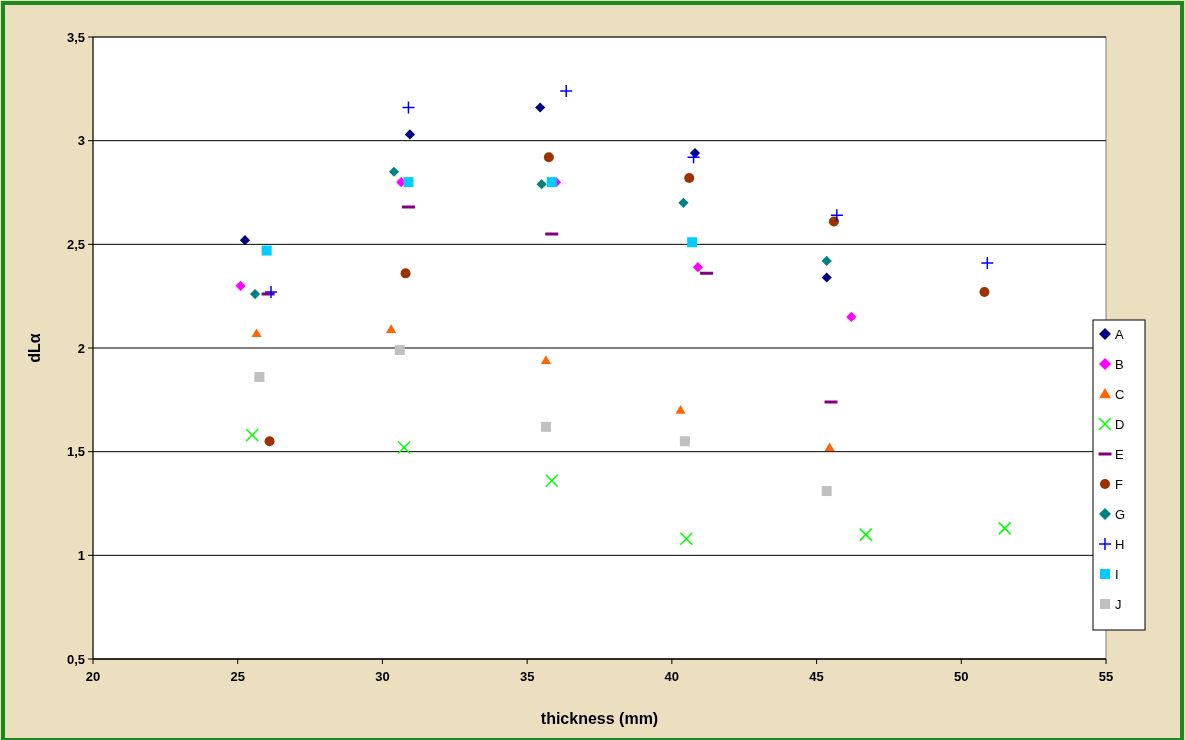  What do you see at coordinates (81, 348) in the screenshot?
I see `y-tick-label: 2` at bounding box center [81, 348].